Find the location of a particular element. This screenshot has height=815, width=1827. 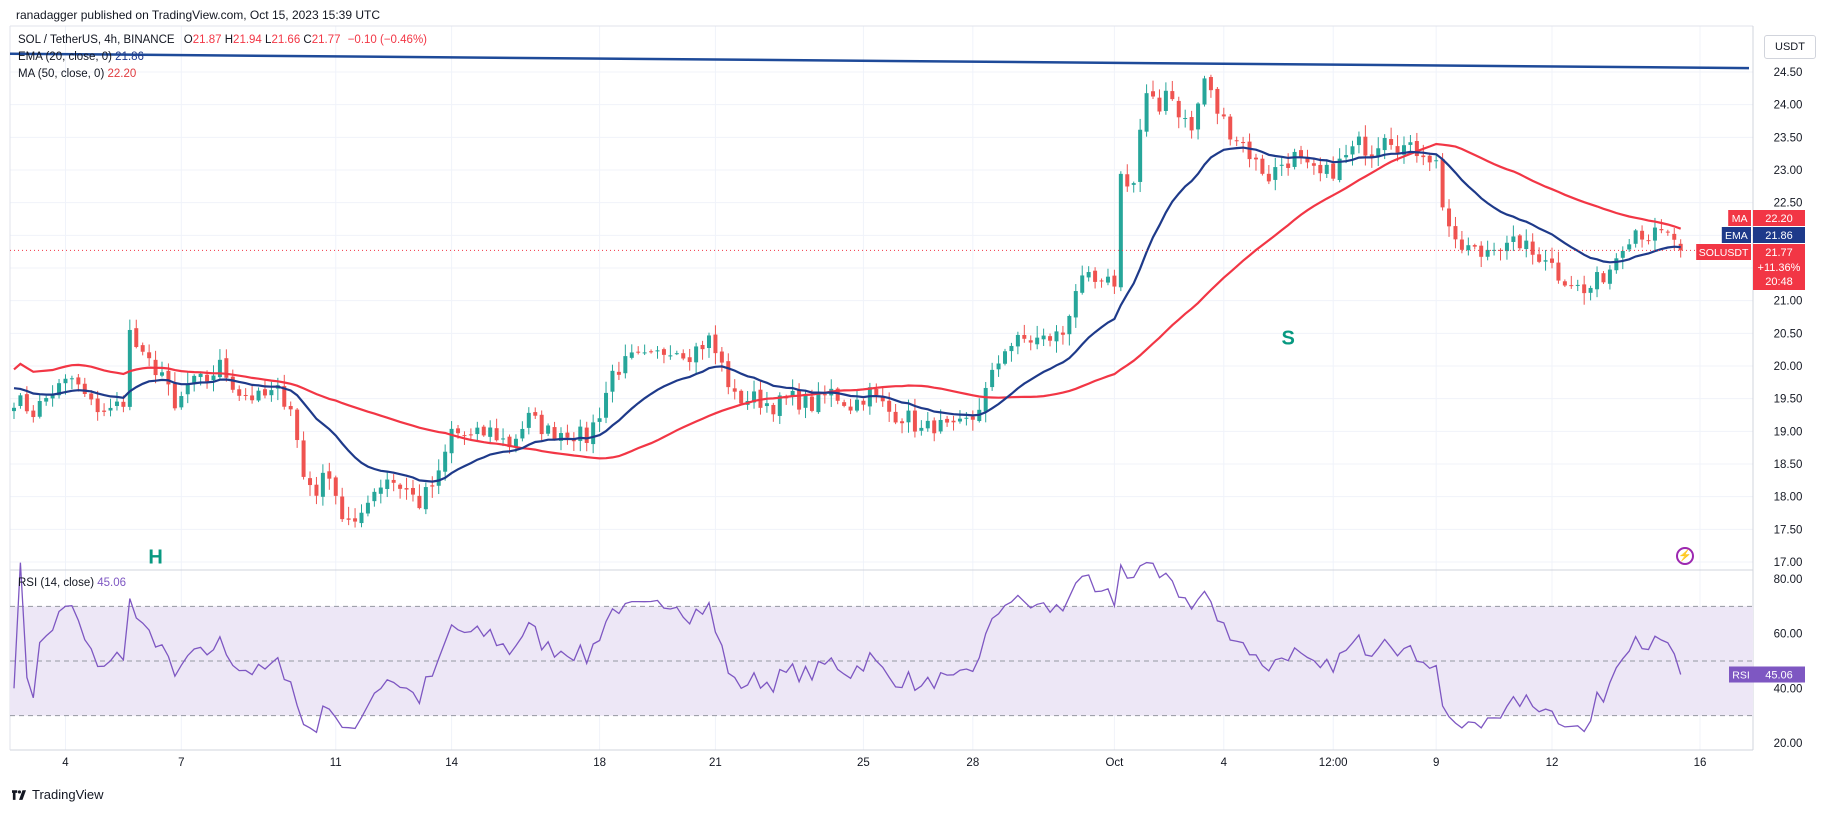

ema-value: 21.86 is located at coordinates (129, 57).